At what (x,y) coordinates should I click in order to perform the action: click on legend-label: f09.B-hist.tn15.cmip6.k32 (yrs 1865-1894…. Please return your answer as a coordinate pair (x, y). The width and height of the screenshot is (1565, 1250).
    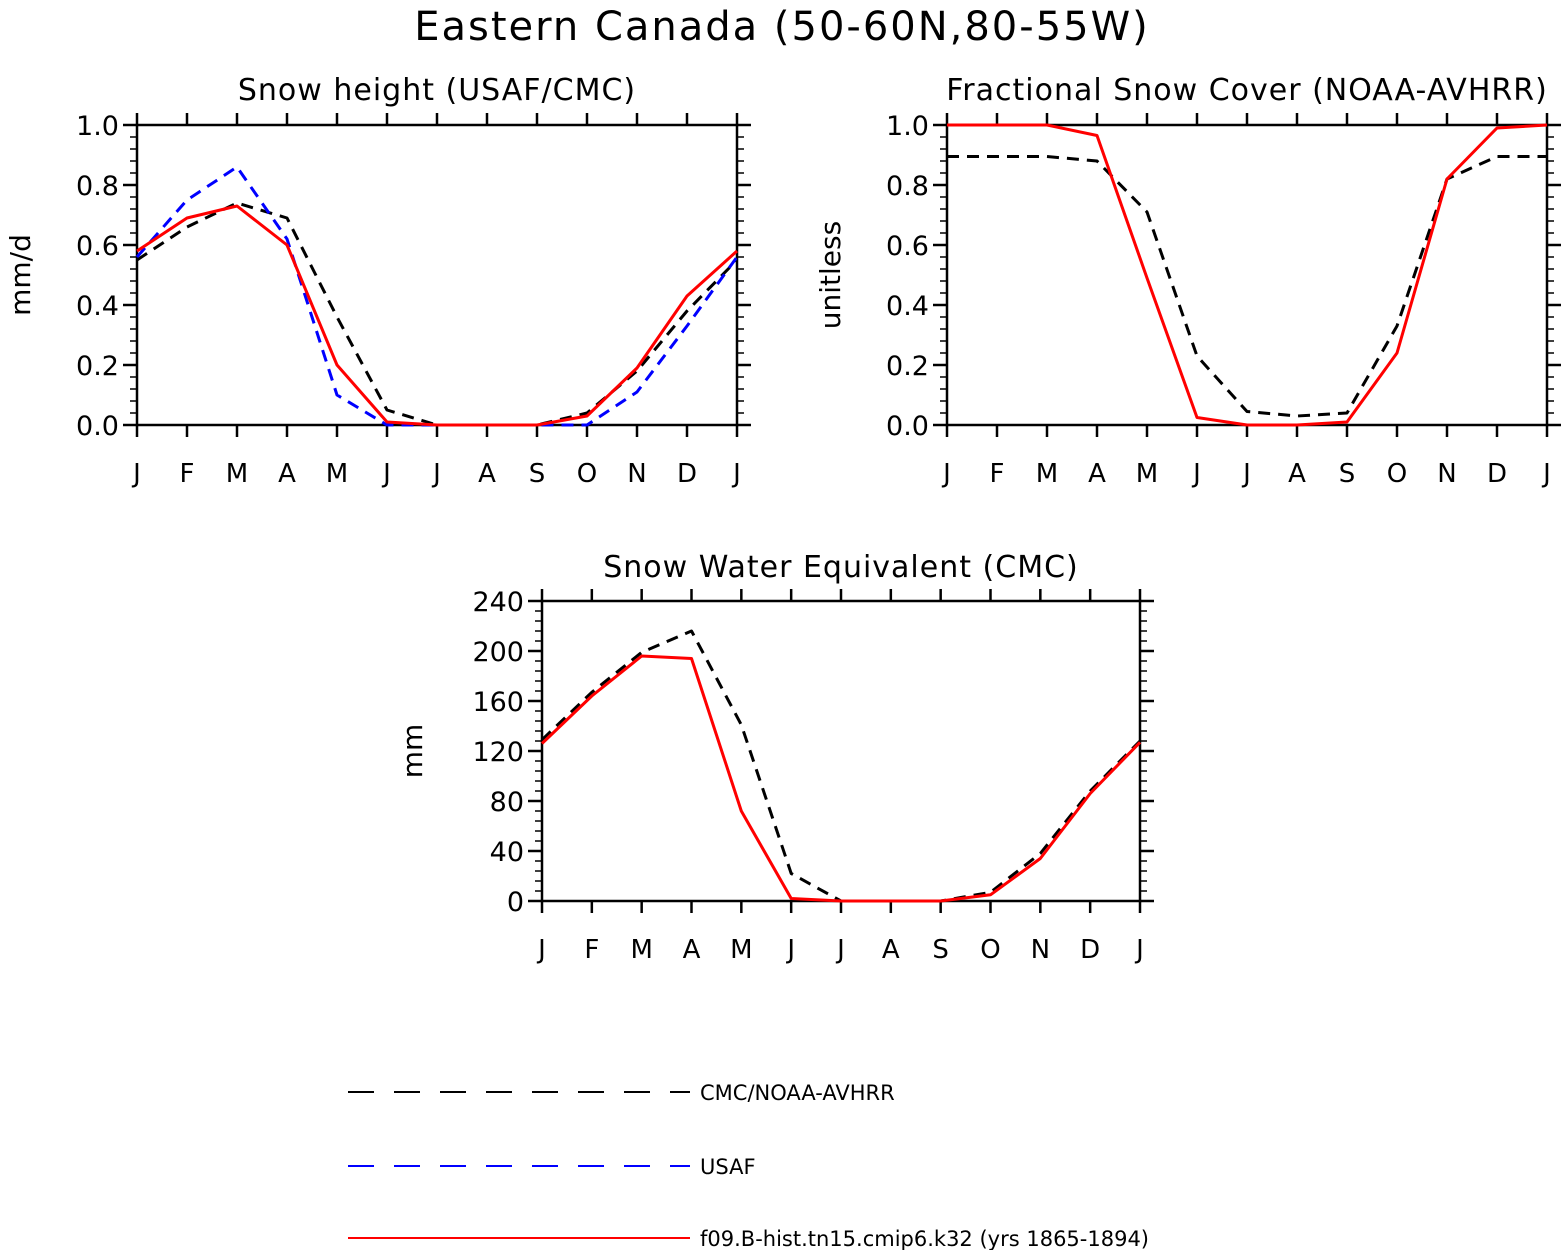
    Looking at the image, I should click on (924, 1238).